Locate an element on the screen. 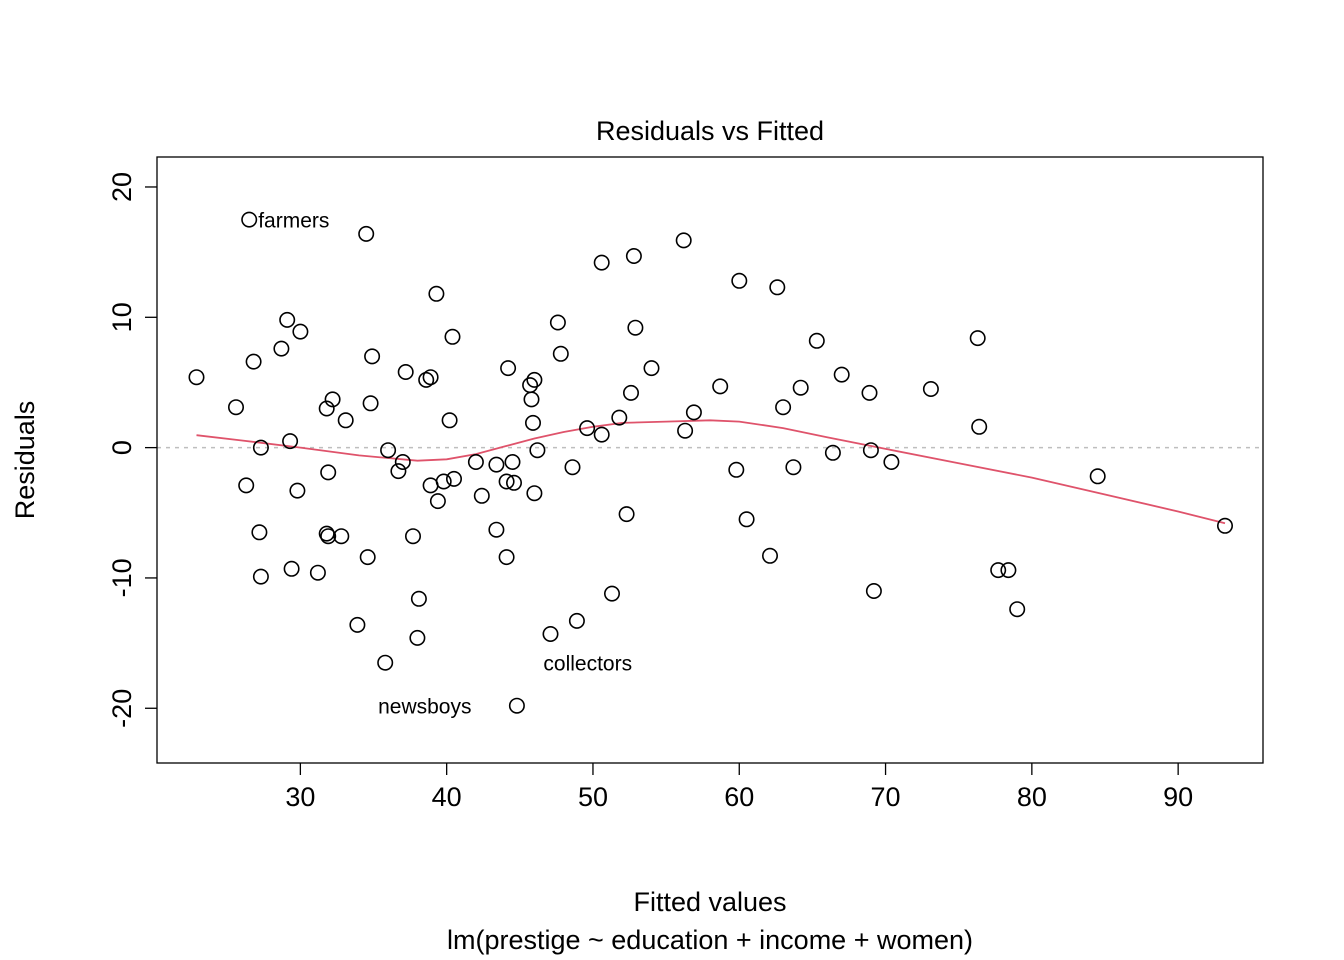 The height and width of the screenshot is (960, 1344). y-tick-label: 20 is located at coordinates (122, 187).